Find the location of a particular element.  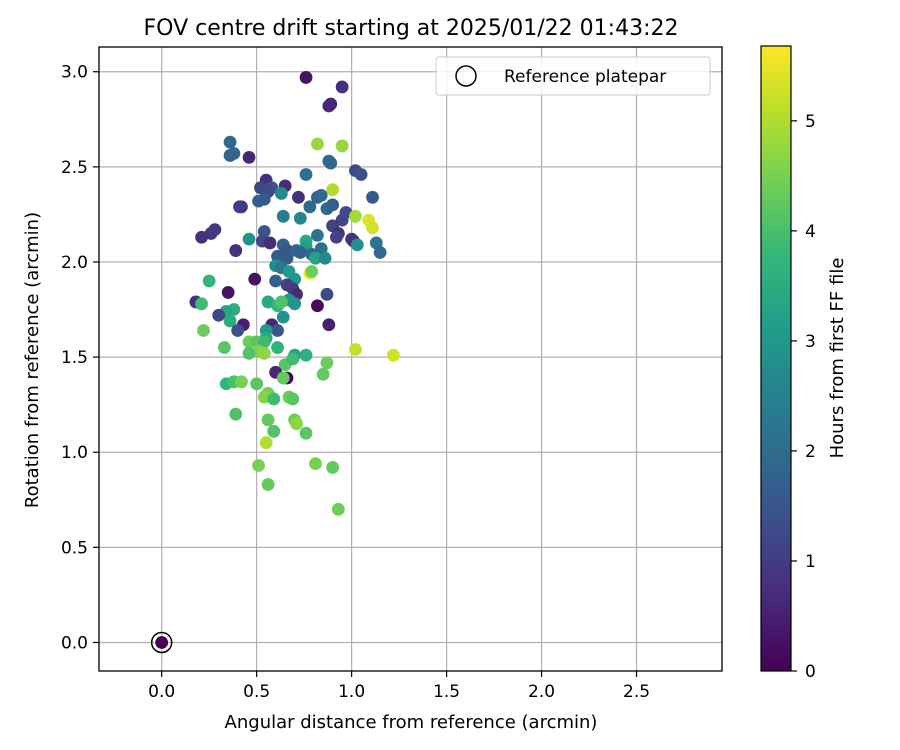

reference-point is located at coordinates (162, 642).